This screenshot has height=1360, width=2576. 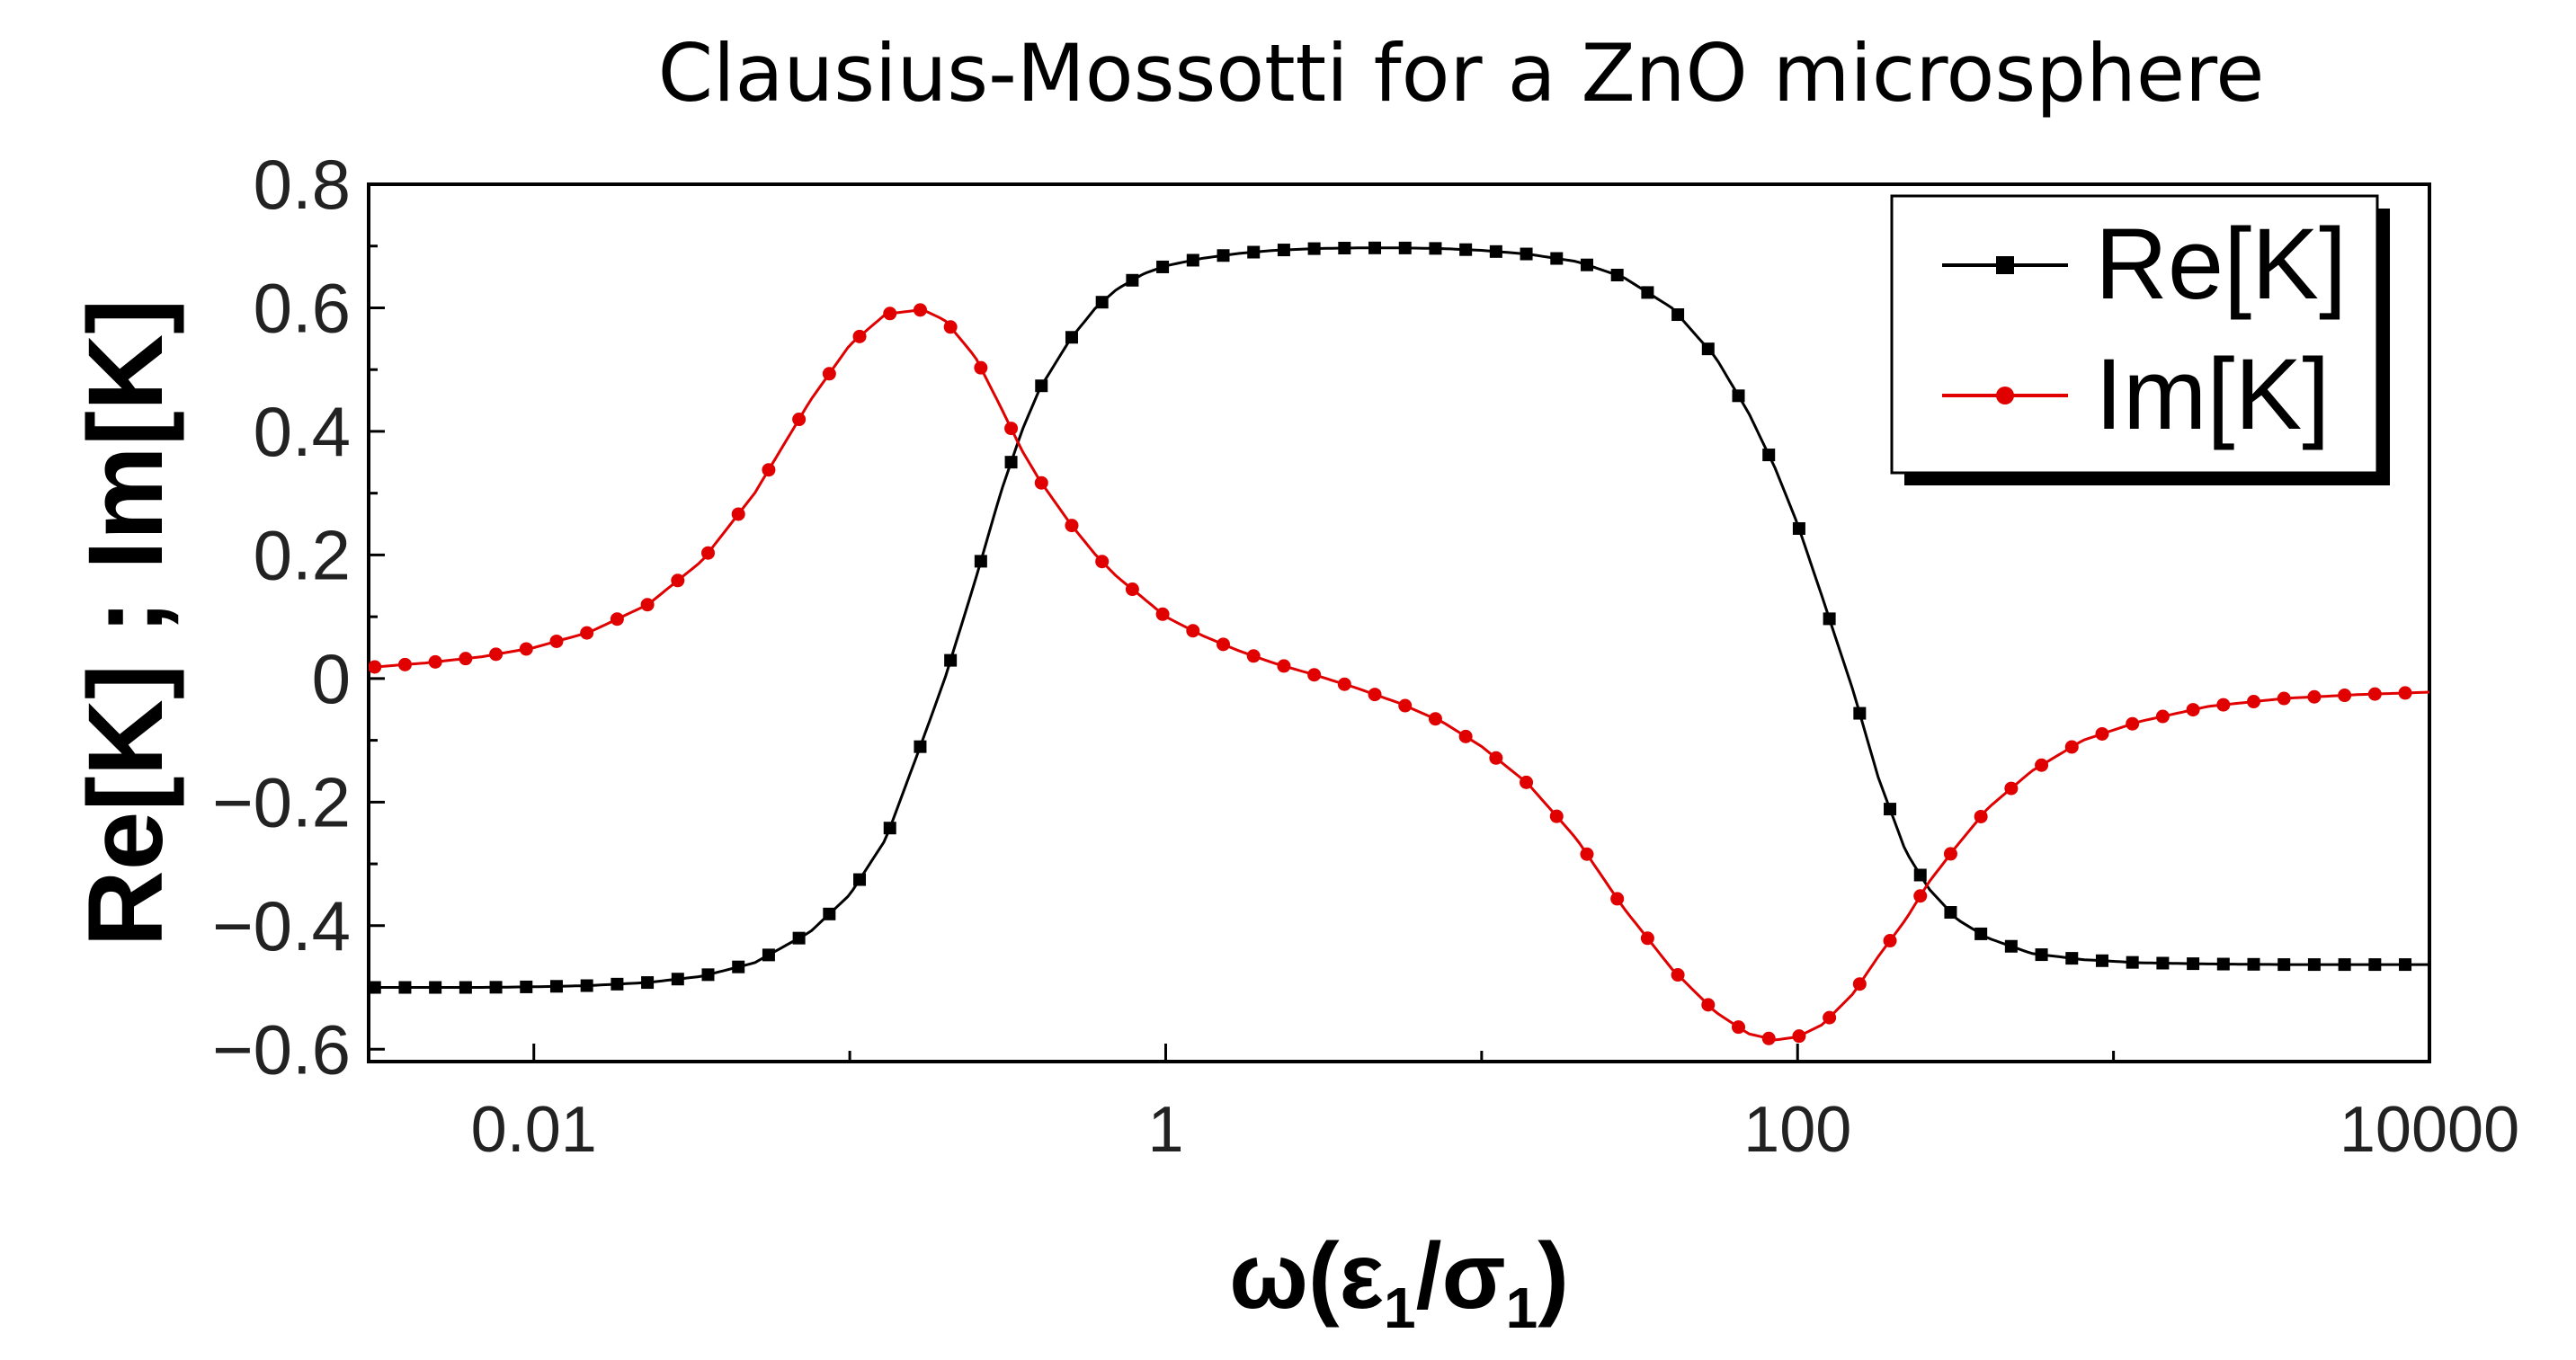 What do you see at coordinates (1495, 1105) in the screenshot?
I see `x-axis-ticks: 0.01 1 100 10000` at bounding box center [1495, 1105].